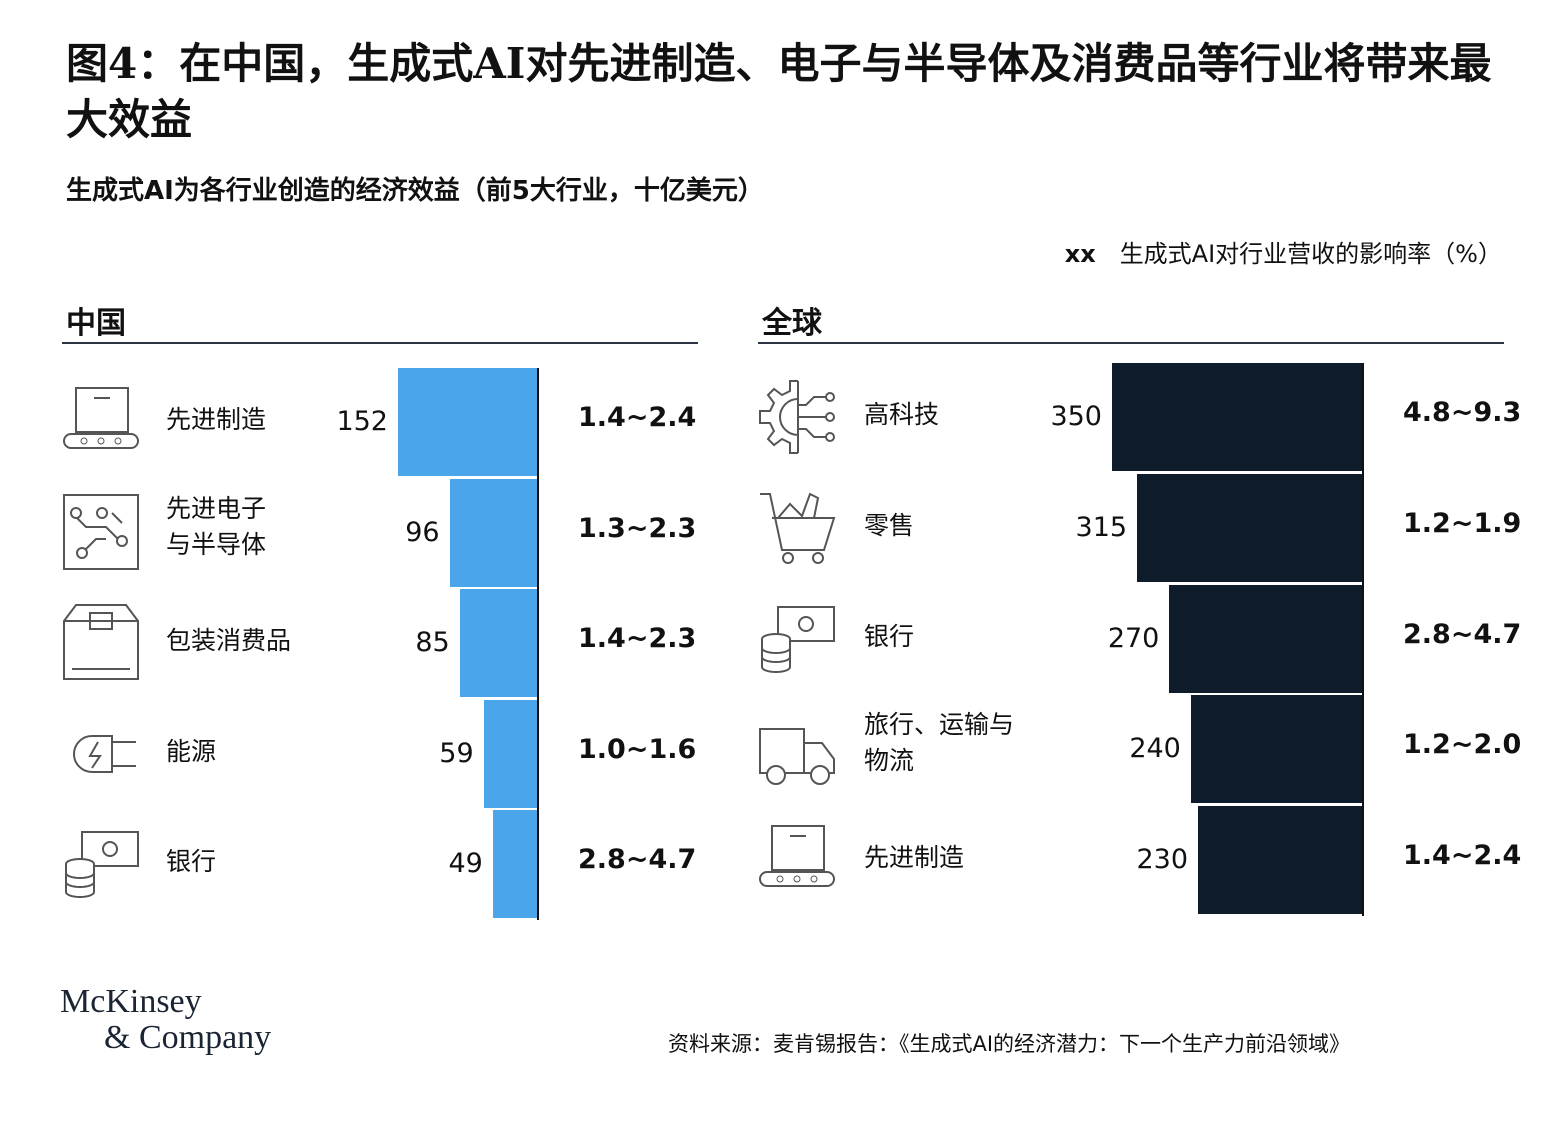  What do you see at coordinates (902, 414) in the screenshot?
I see `category-label: 高科技` at bounding box center [902, 414].